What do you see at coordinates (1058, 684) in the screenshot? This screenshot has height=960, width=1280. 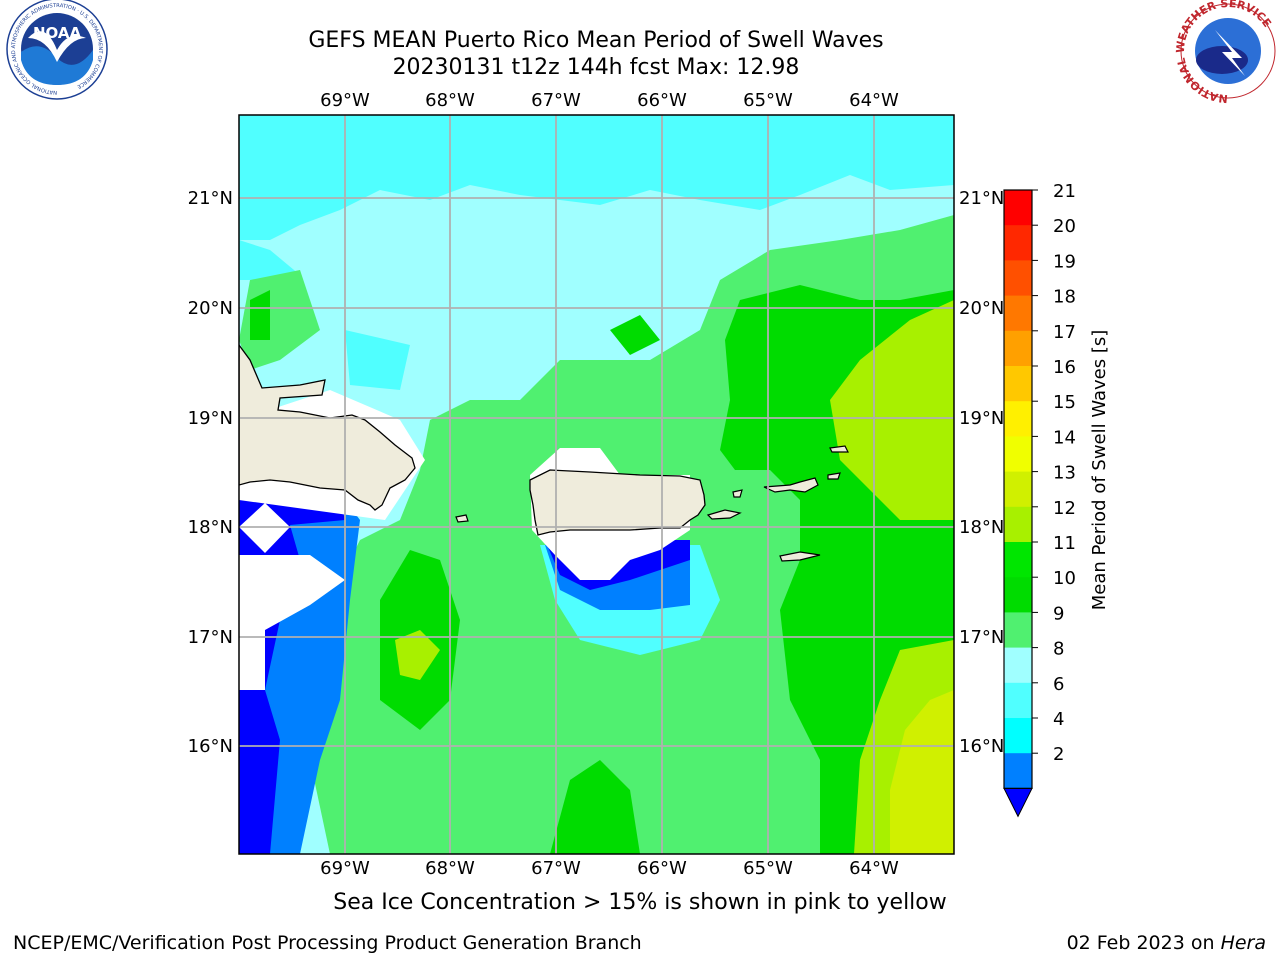 I see `colorbar-tick-label: 6` at bounding box center [1058, 684].